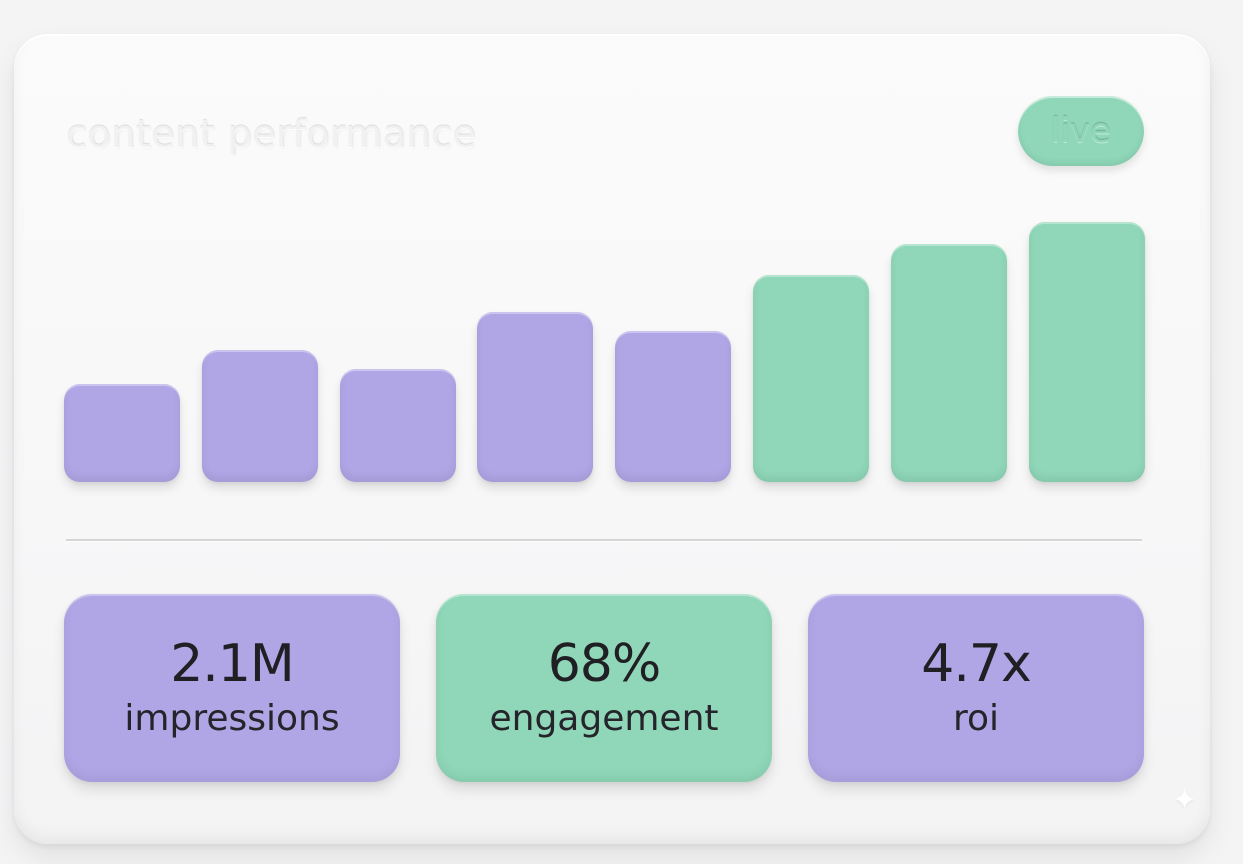 The image size is (1243, 864). What do you see at coordinates (1185, 800) in the screenshot?
I see `sparkle-icon: ✦` at bounding box center [1185, 800].